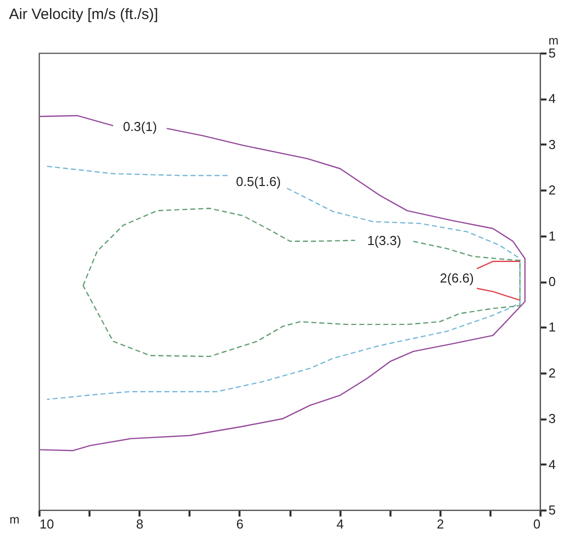 The height and width of the screenshot is (535, 576). Describe the element at coordinates (258, 181) in the screenshot. I see `series-label: 0.5(1.6)` at that location.